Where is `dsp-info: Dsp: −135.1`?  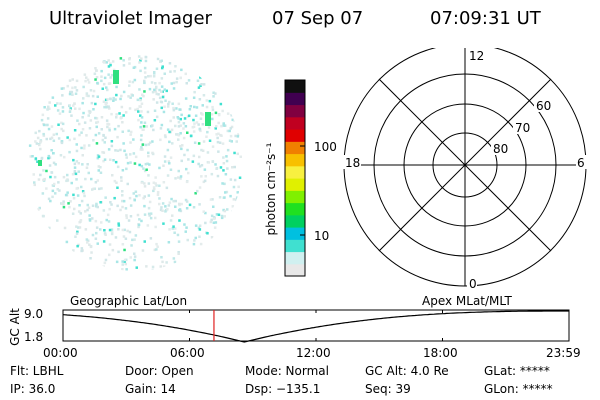
dsp-info: Dsp: −135.1 is located at coordinates (283, 389).